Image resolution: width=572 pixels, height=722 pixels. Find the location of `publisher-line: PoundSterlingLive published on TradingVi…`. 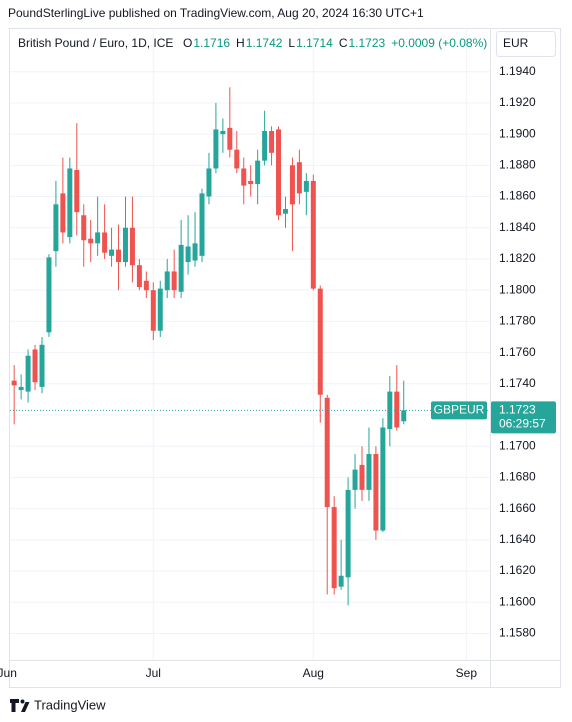

publisher-line: PoundSterlingLive published on TradingVi… is located at coordinates (216, 13).